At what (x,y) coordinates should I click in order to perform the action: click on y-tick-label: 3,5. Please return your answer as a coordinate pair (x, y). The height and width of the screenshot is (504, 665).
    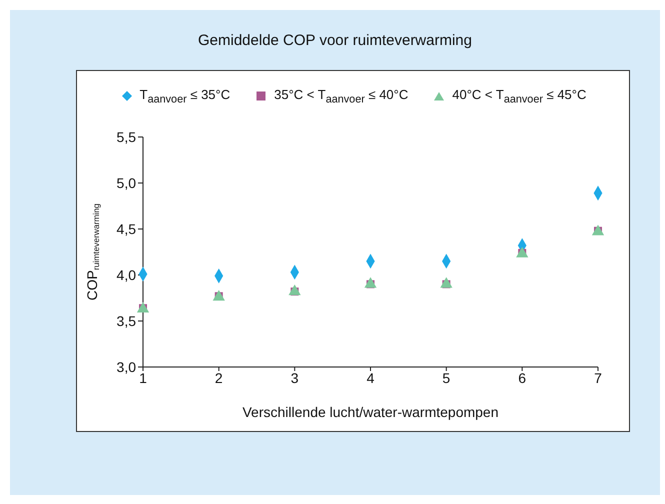
    Looking at the image, I should click on (126, 320).